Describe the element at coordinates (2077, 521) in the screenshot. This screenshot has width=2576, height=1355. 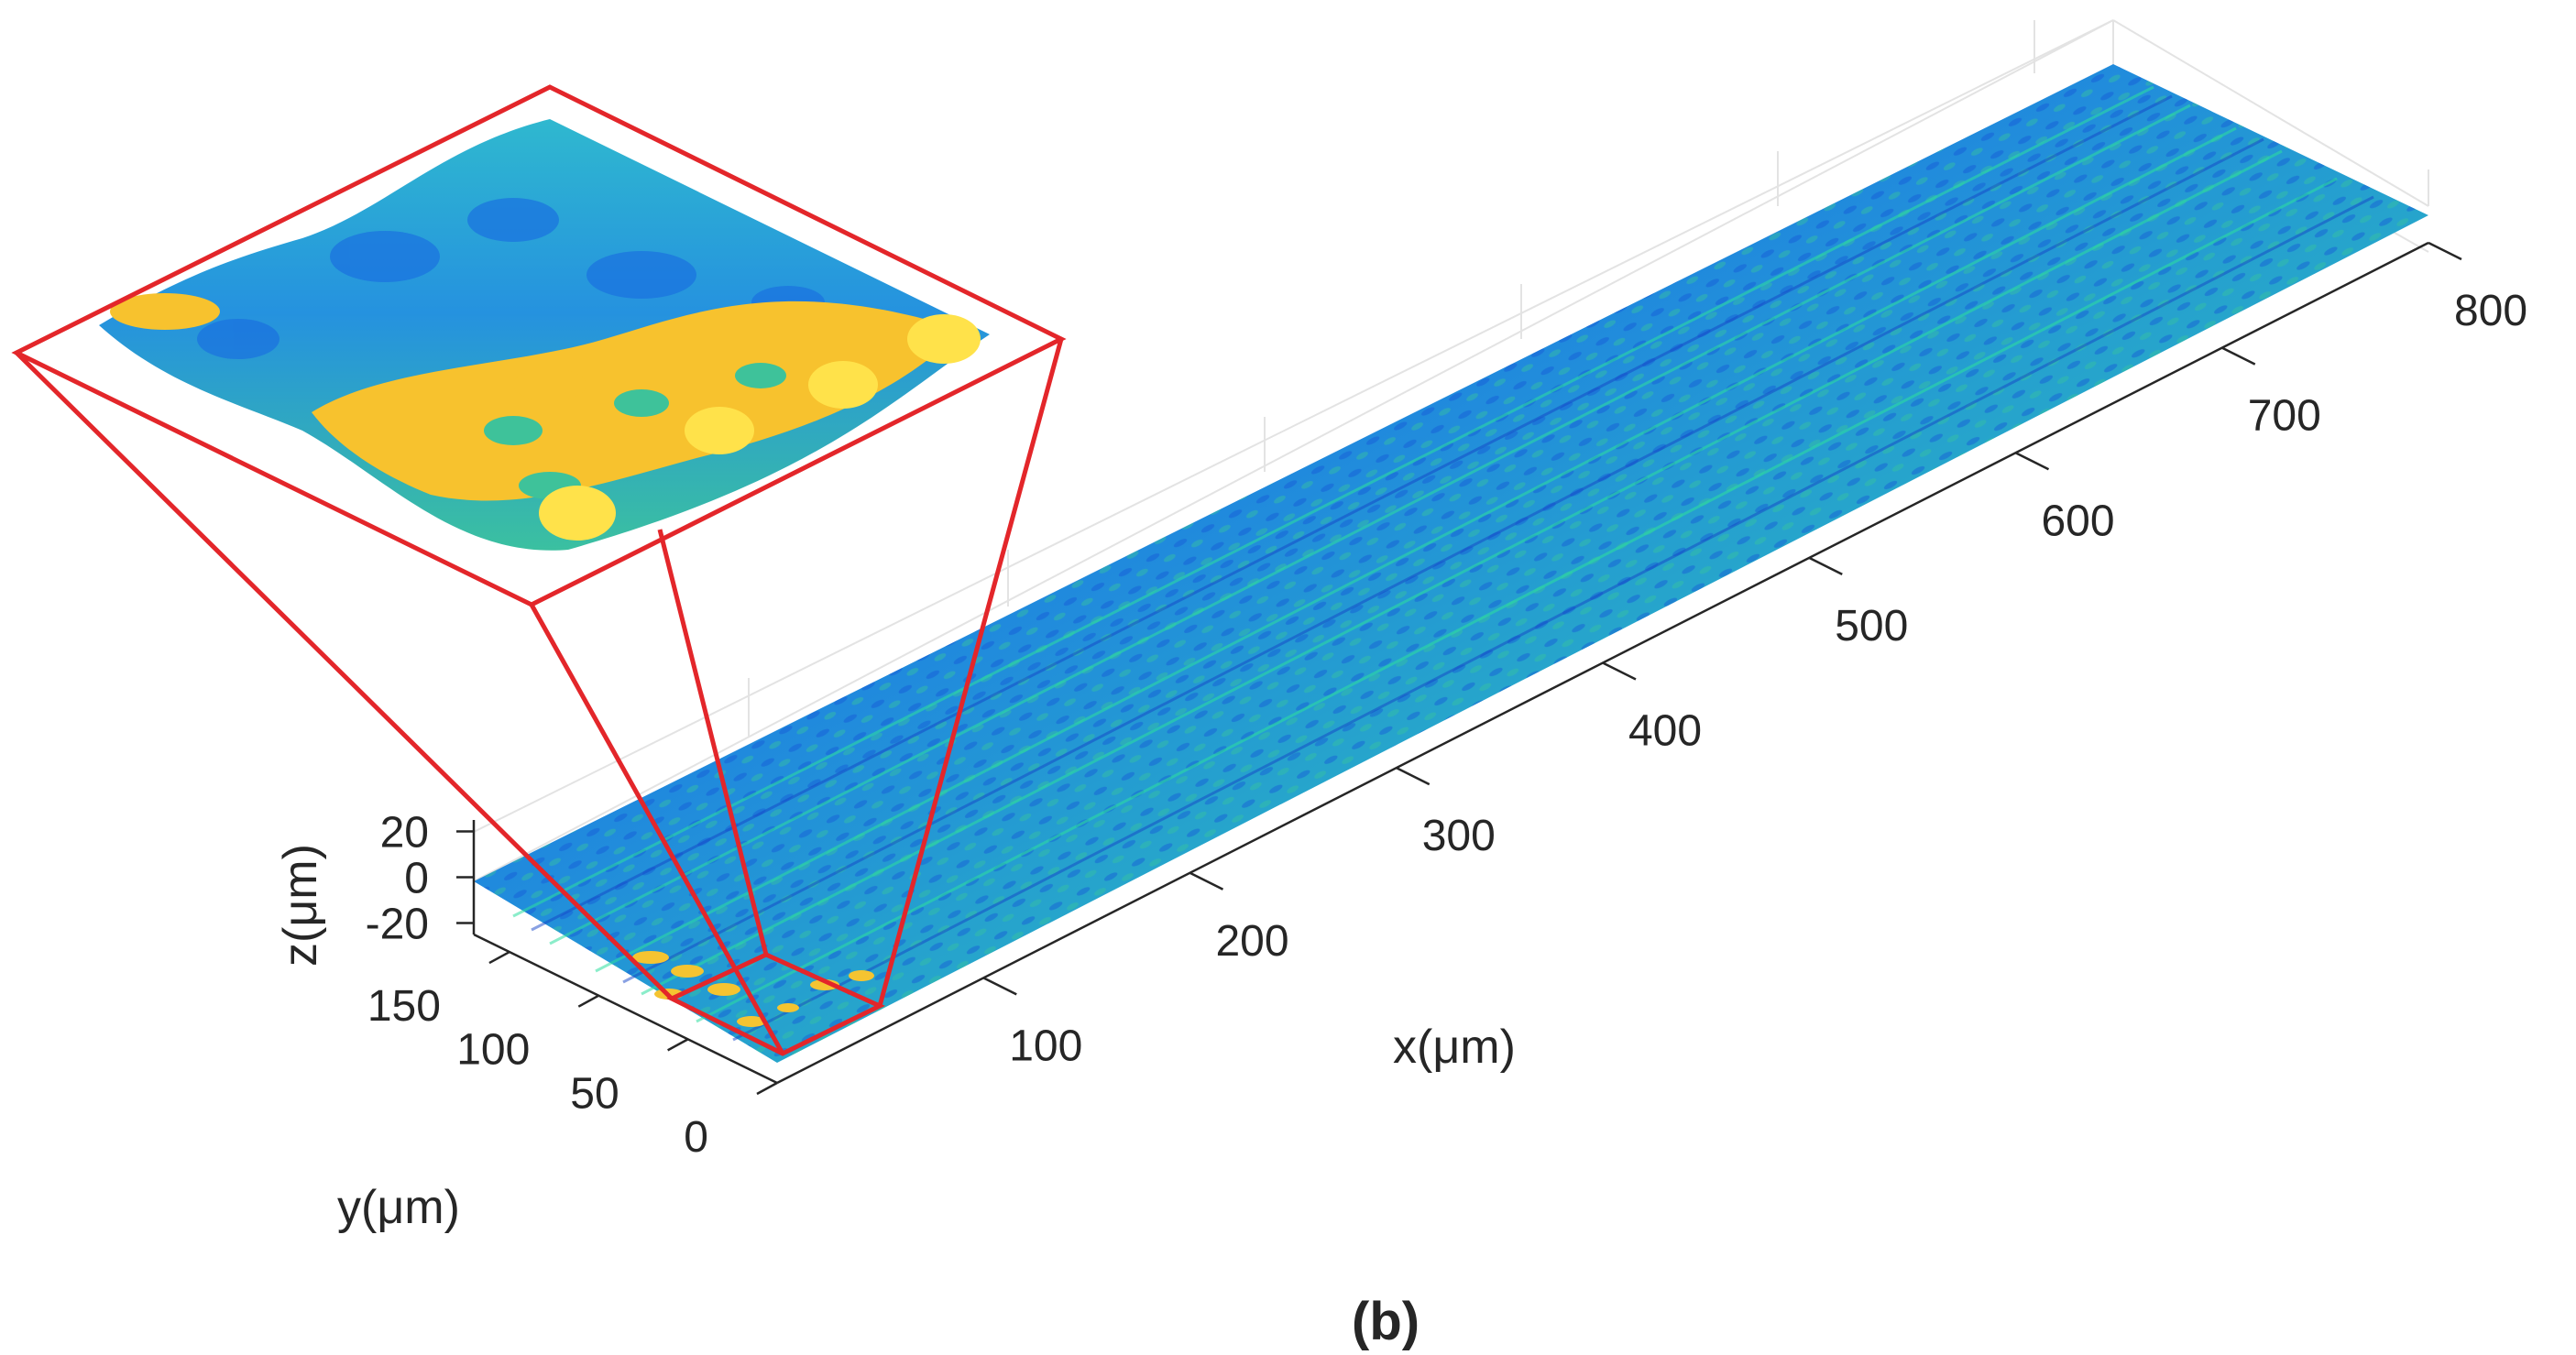
I see `x-tick-label: 600` at that location.